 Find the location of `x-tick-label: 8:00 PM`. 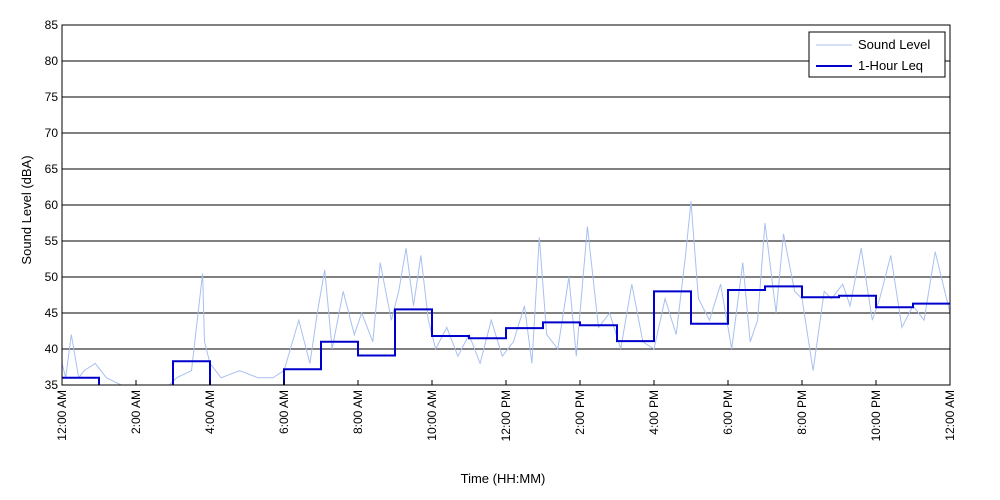

x-tick-label: 8:00 PM is located at coordinates (802, 412).